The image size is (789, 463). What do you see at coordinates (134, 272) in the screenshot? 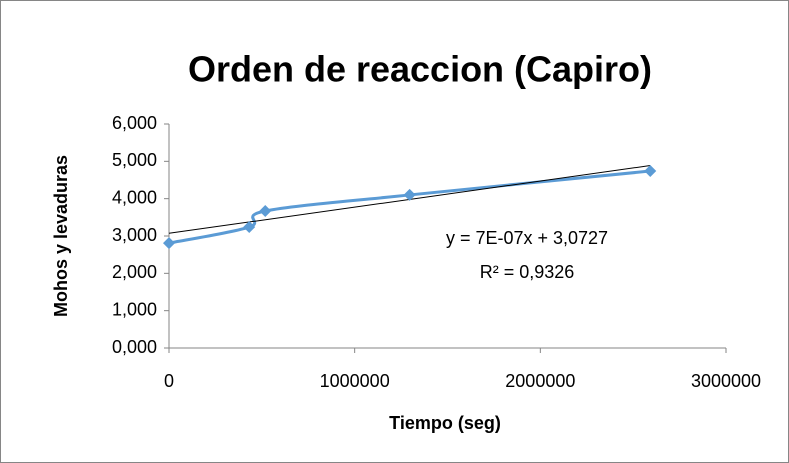
I see `y-tick-label: 2,000` at bounding box center [134, 272].